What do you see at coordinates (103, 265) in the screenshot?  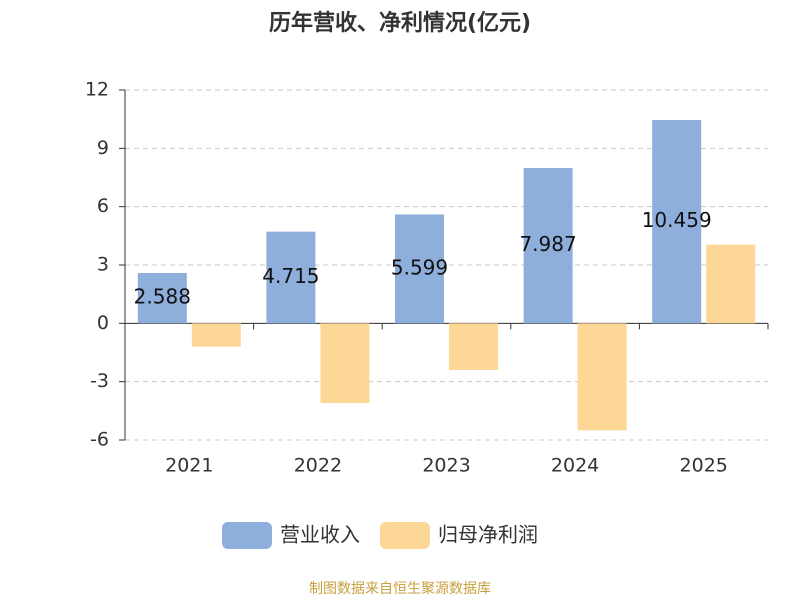 I see `y-tick-label: 3` at bounding box center [103, 265].